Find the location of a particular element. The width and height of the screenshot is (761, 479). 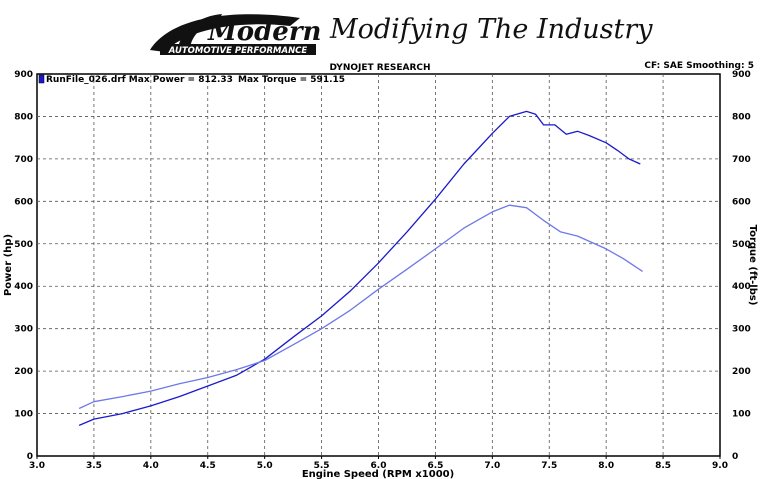

x-tick-label: 8.5 is located at coordinates (663, 466).